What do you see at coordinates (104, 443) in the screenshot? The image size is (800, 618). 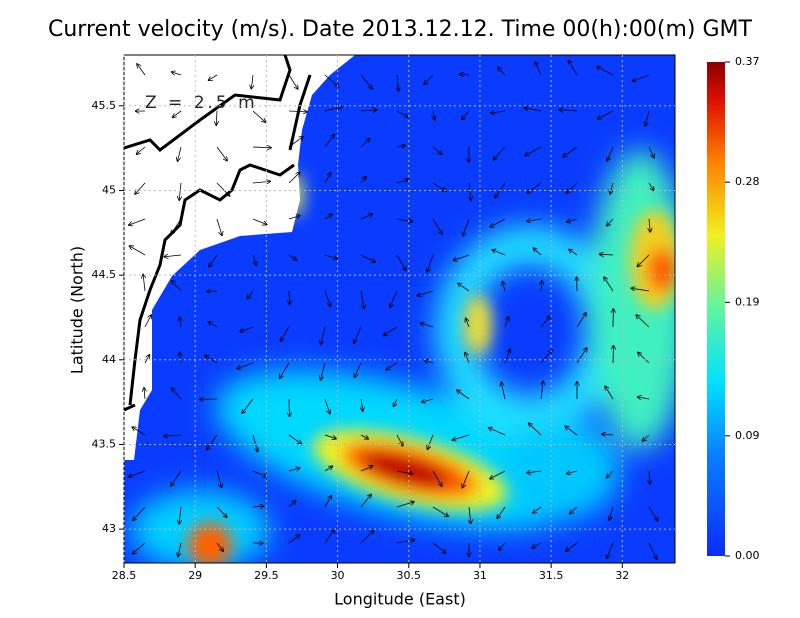 I see `y-tick-label: 43.5` at bounding box center [104, 443].